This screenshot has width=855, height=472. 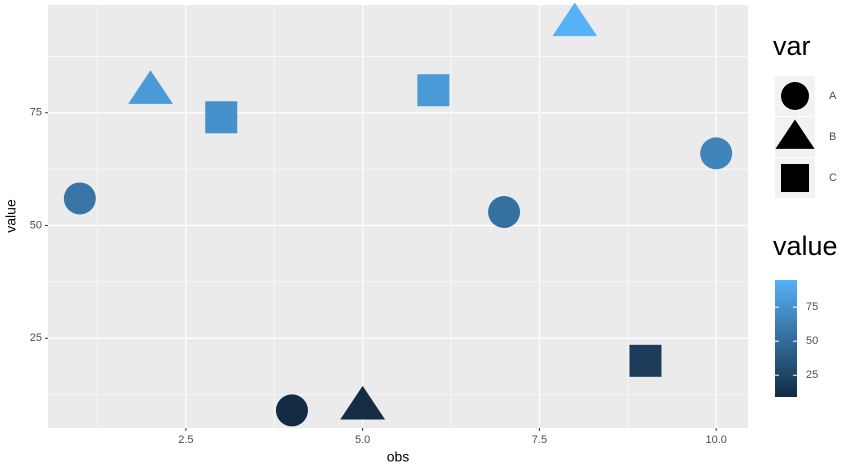 What do you see at coordinates (11, 216) in the screenshot?
I see `y-axis-title: value` at bounding box center [11, 216].